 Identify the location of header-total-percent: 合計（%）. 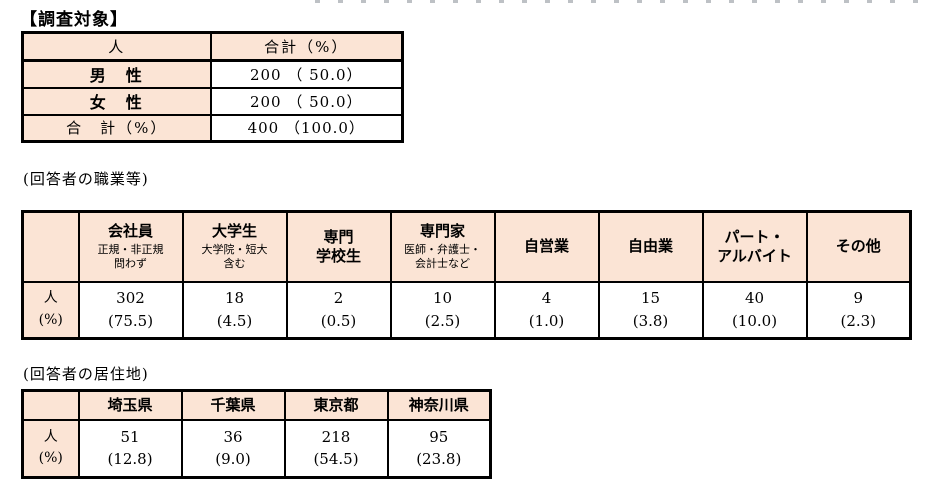
(306, 46).